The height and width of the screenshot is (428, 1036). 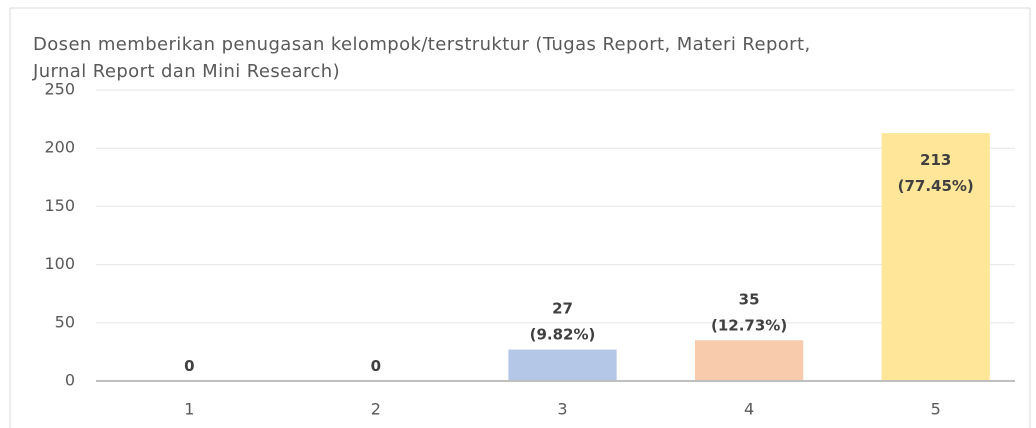 I want to click on y-tick-label: 50, so click(x=65, y=321).